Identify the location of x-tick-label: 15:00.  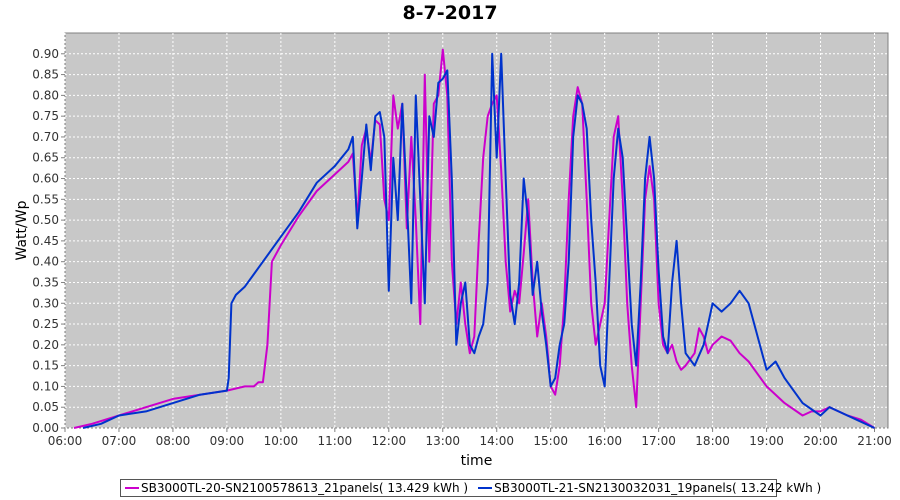
(550, 441).